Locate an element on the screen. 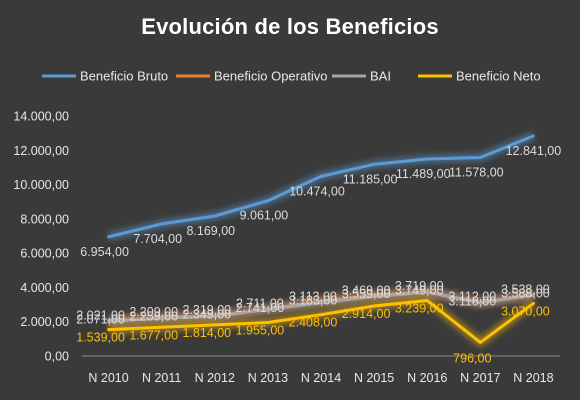 This screenshot has width=580, height=400. y-tick-label: 10.000,00 is located at coordinates (41, 185).